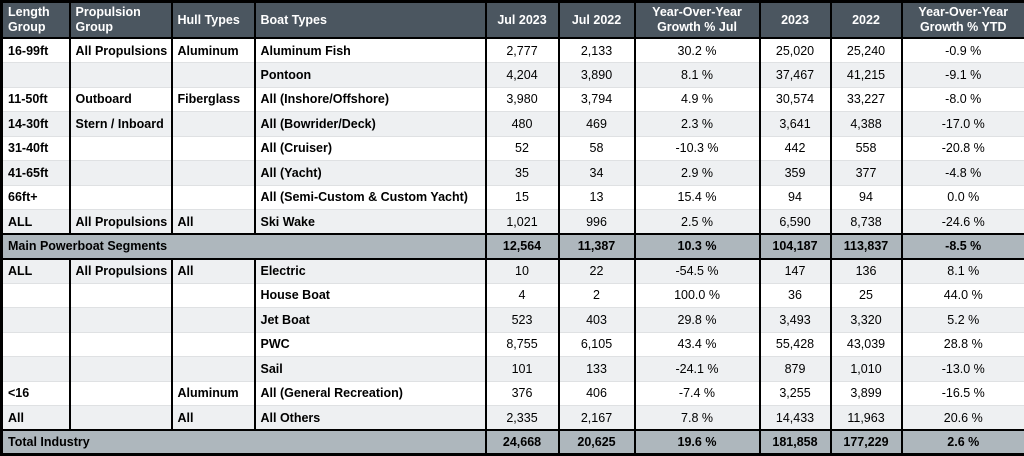 The width and height of the screenshot is (1024, 456). Describe the element at coordinates (522, 271) in the screenshot. I see `value-cell: 10` at that location.